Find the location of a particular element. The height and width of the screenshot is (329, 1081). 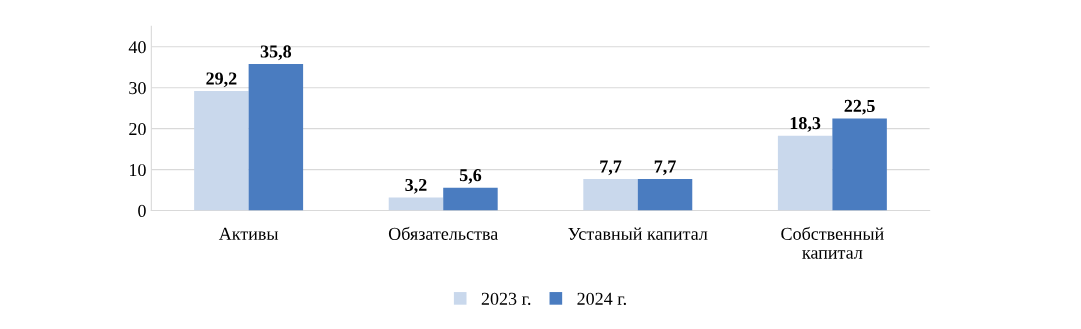

data-label: 5,6 is located at coordinates (470, 176).